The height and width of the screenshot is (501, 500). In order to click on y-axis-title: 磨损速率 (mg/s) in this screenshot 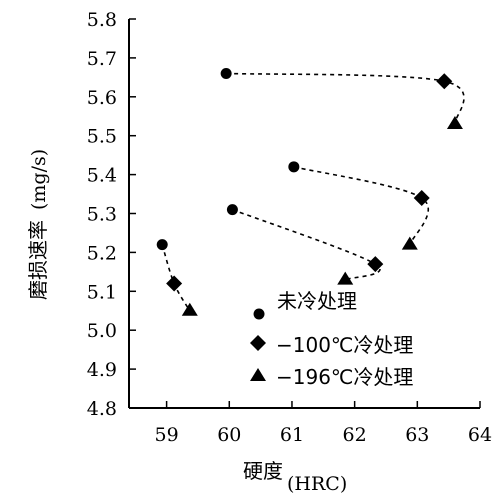, I will do `click(38, 224)`.